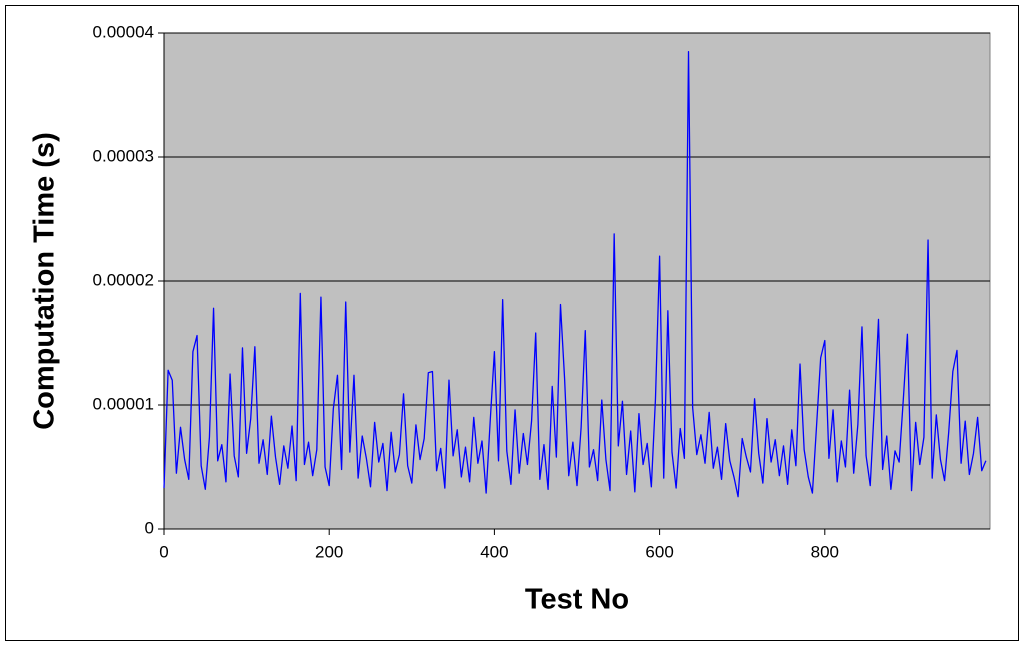 The width and height of the screenshot is (1024, 652). I want to click on x-tick-label: 200, so click(329, 551).